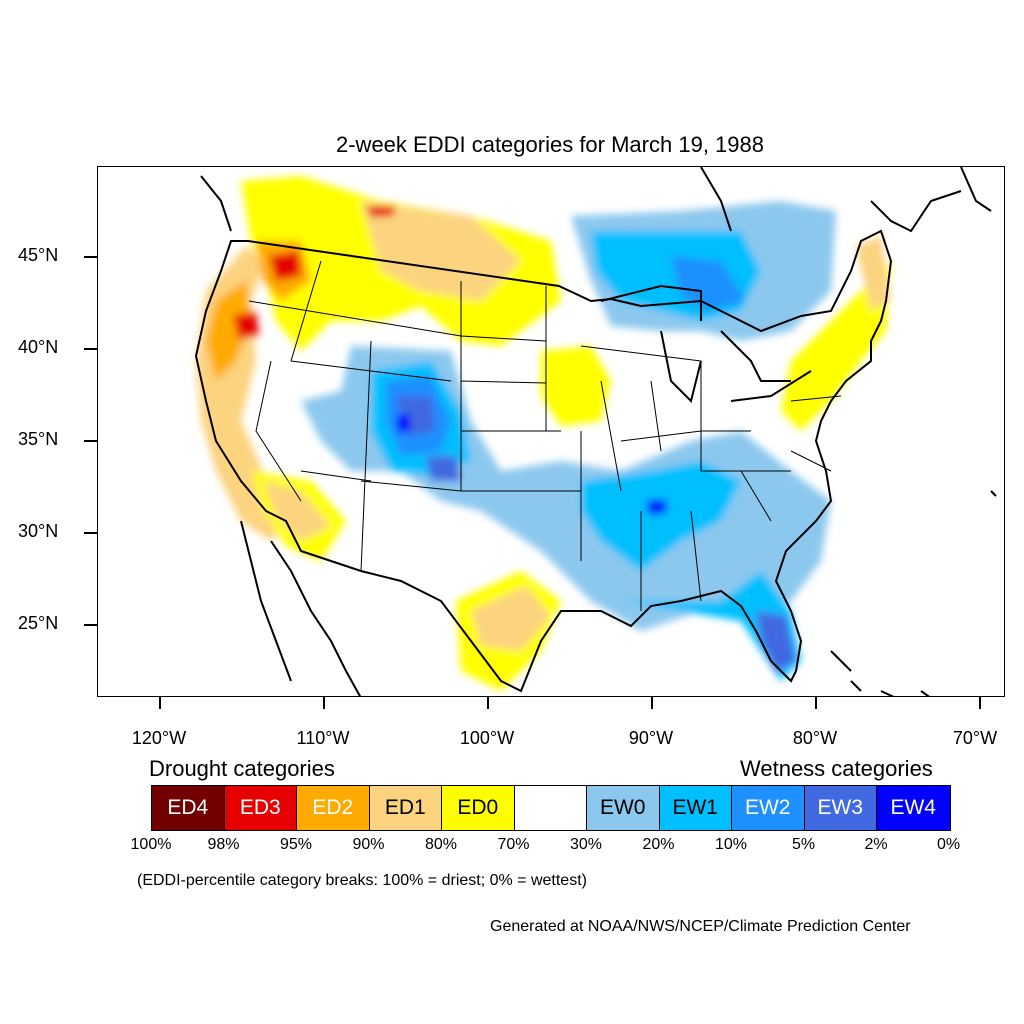 Image resolution: width=1024 pixels, height=1024 pixels. Describe the element at coordinates (441, 251) in the screenshot. I see `ed1-northwest` at that location.